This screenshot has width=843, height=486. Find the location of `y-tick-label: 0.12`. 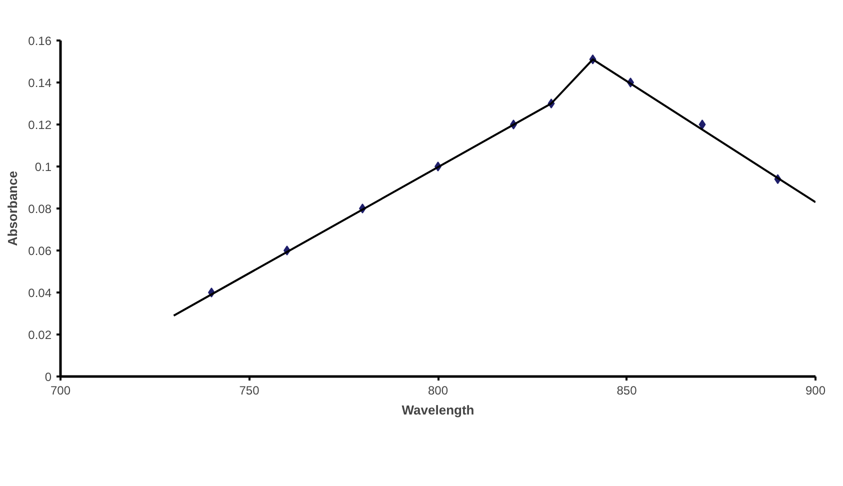

y-tick-label: 0.12 is located at coordinates (40, 125).